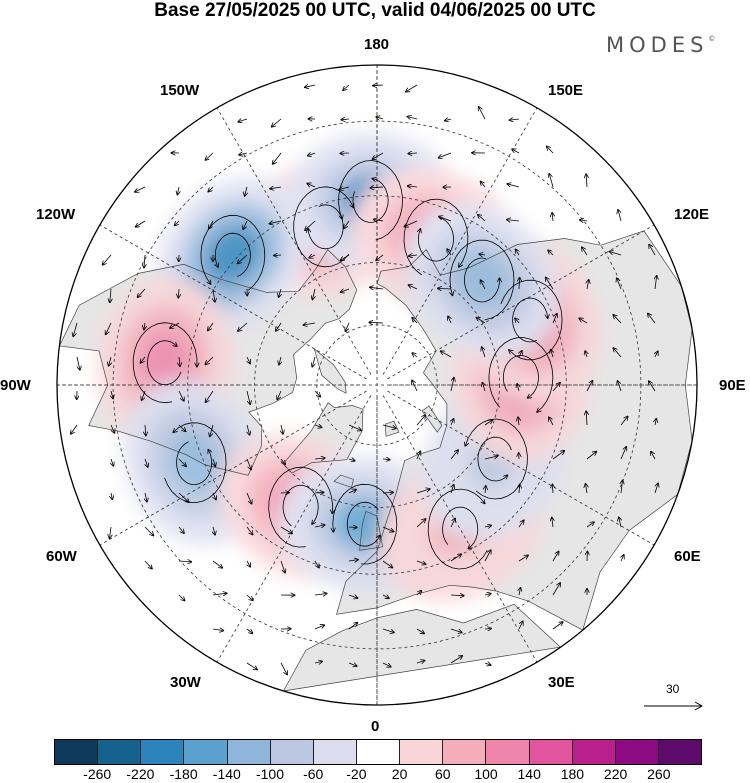 The width and height of the screenshot is (750, 783). Describe the element at coordinates (227, 774) in the screenshot. I see `colorbar-tick-label: -140` at that location.